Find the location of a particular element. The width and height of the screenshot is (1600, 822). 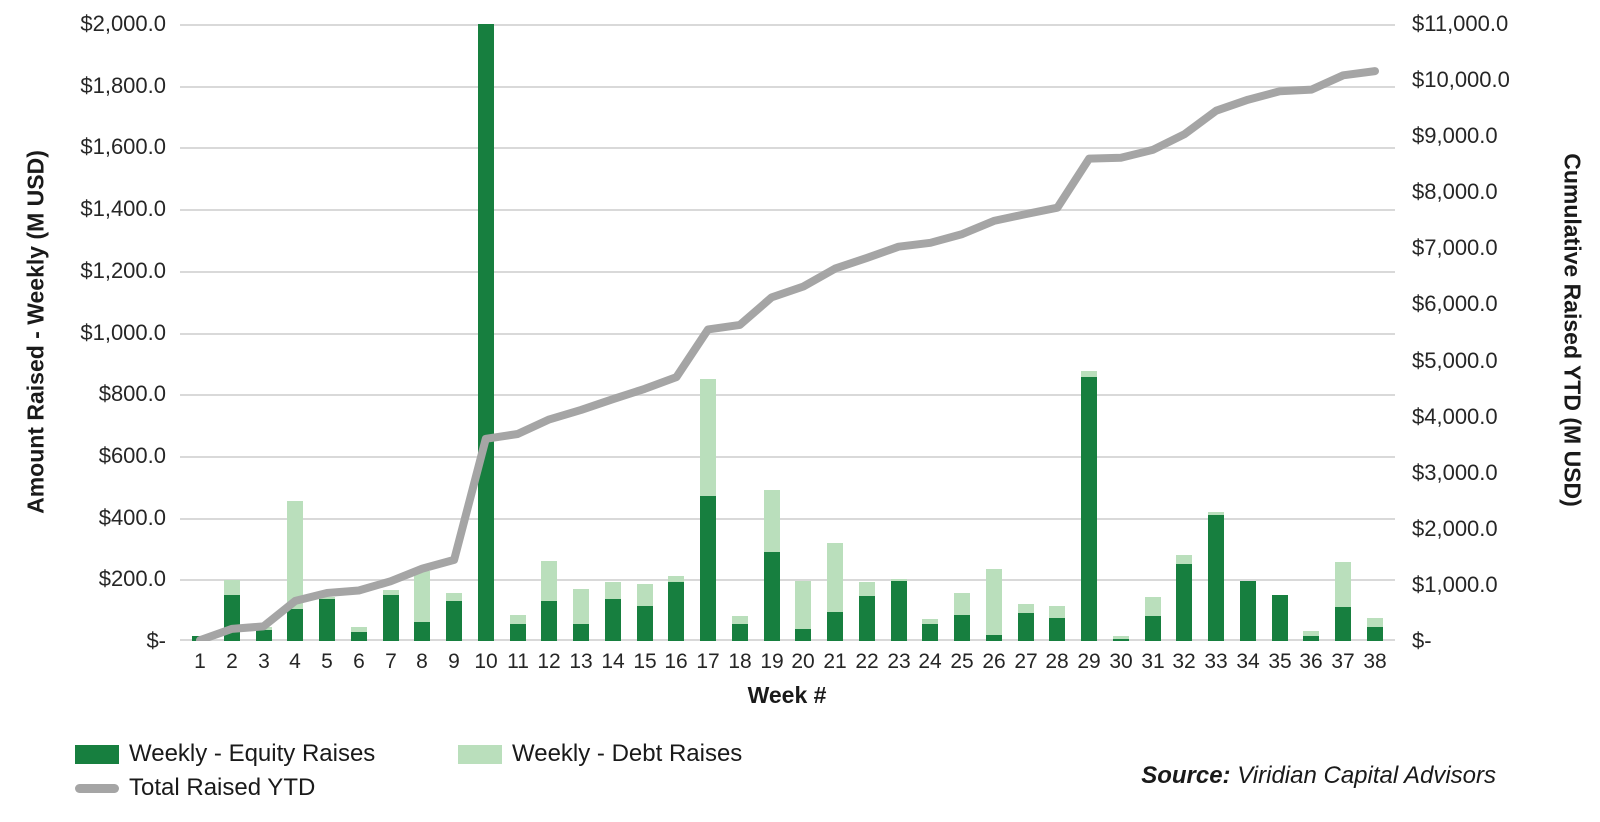

axis-tick-label: $7,000.0 is located at coordinates (1455, 247).